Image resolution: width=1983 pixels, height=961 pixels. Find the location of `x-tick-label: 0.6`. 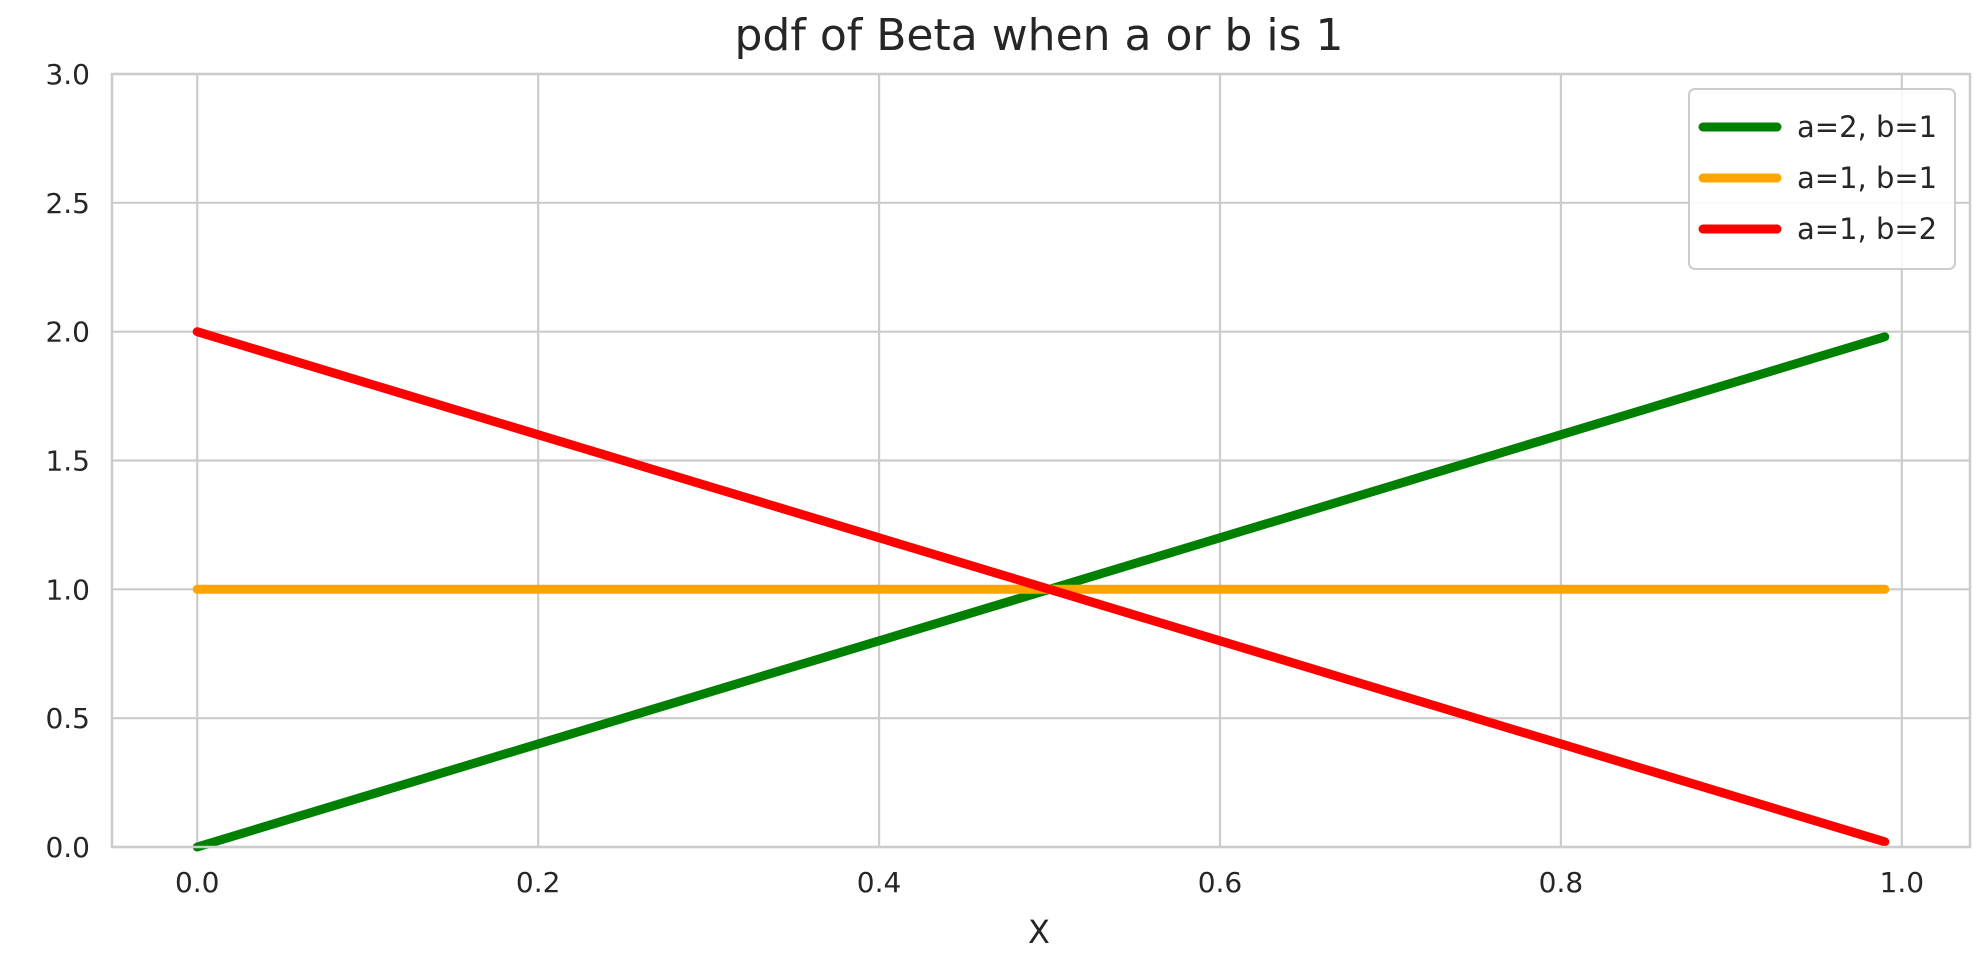

x-tick-label: 0.6 is located at coordinates (1220, 882).